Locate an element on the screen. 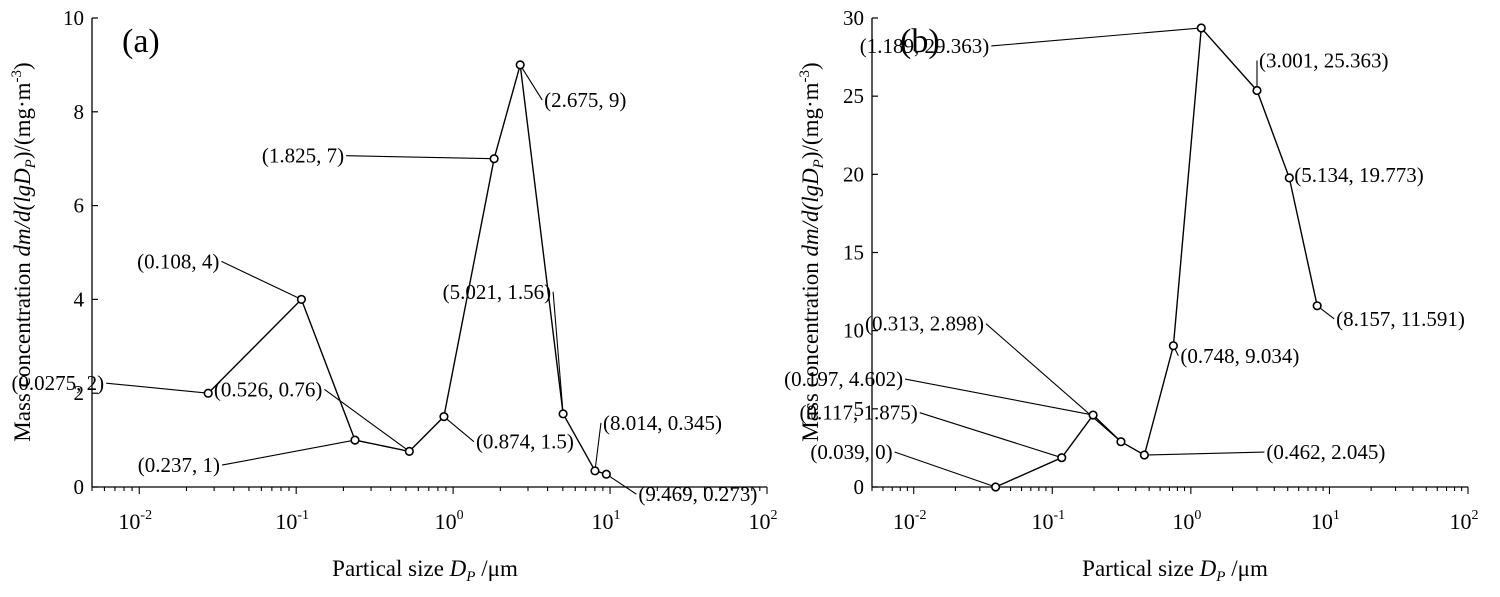 The image size is (1500, 597). panel-a-y-tick-label: 10 is located at coordinates (73, 18).